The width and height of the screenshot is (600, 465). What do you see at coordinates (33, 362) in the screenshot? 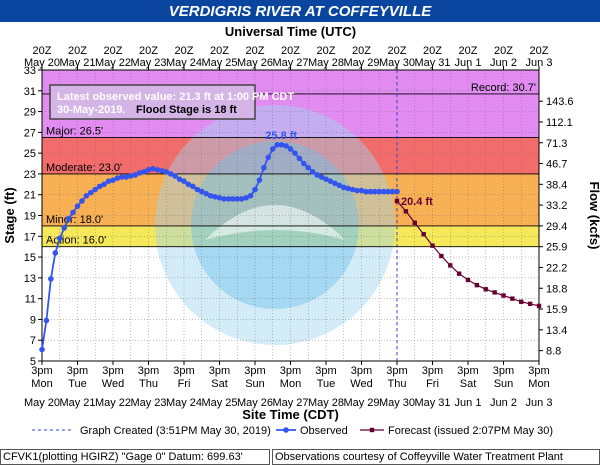
I see `y-tick-label: 5` at bounding box center [33, 362].